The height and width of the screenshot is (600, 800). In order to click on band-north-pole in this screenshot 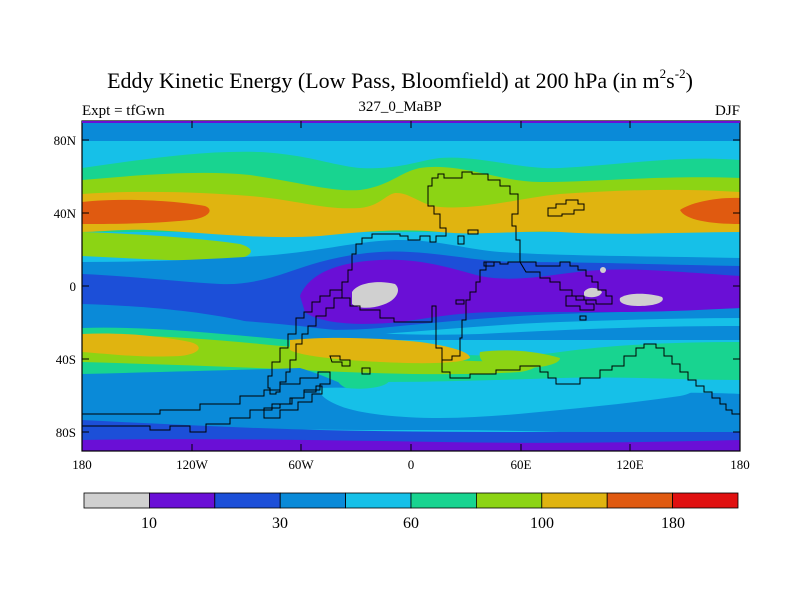, I will do `click(411, 131)`.